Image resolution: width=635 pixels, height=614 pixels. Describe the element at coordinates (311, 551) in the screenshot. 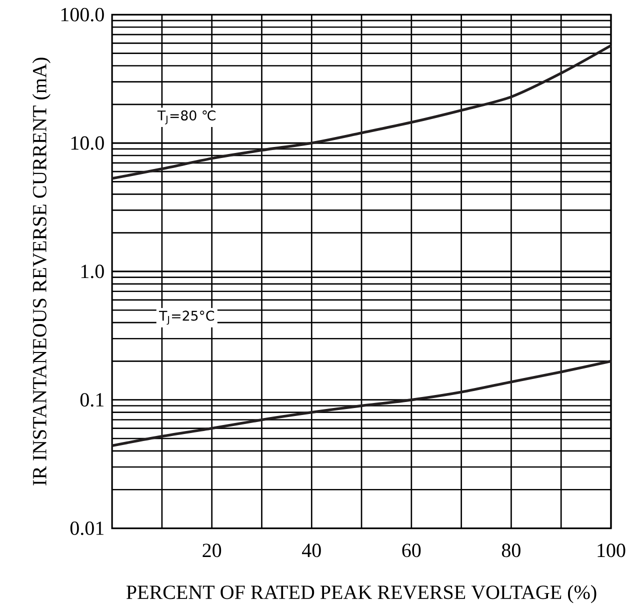

I see `x-tick-label: 40` at that location.